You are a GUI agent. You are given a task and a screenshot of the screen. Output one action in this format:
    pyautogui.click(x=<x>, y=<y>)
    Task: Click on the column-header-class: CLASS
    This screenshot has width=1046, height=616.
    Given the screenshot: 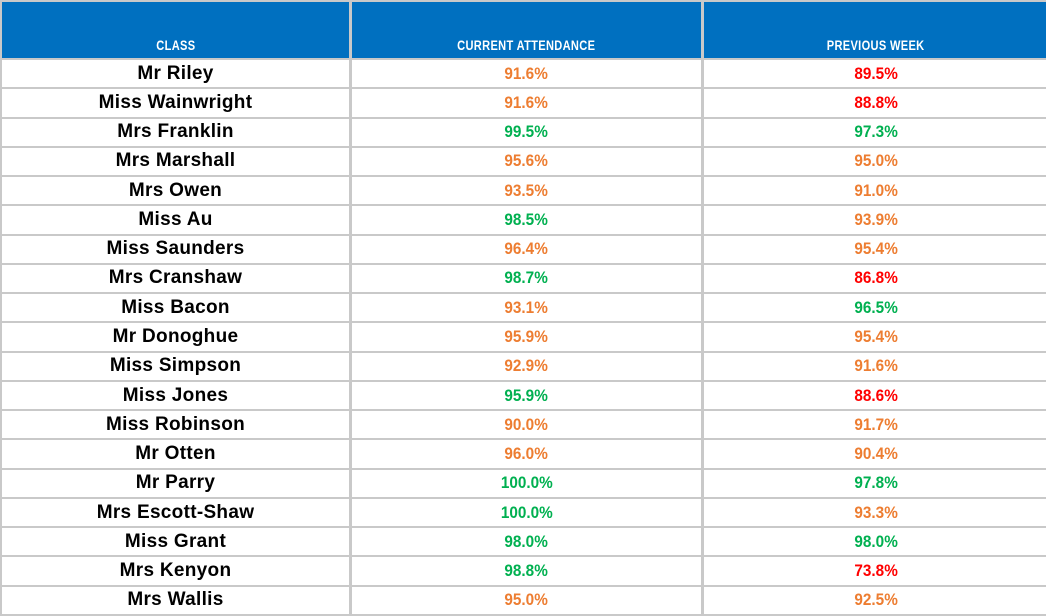 What is the action you would take?
    pyautogui.click(x=175, y=30)
    